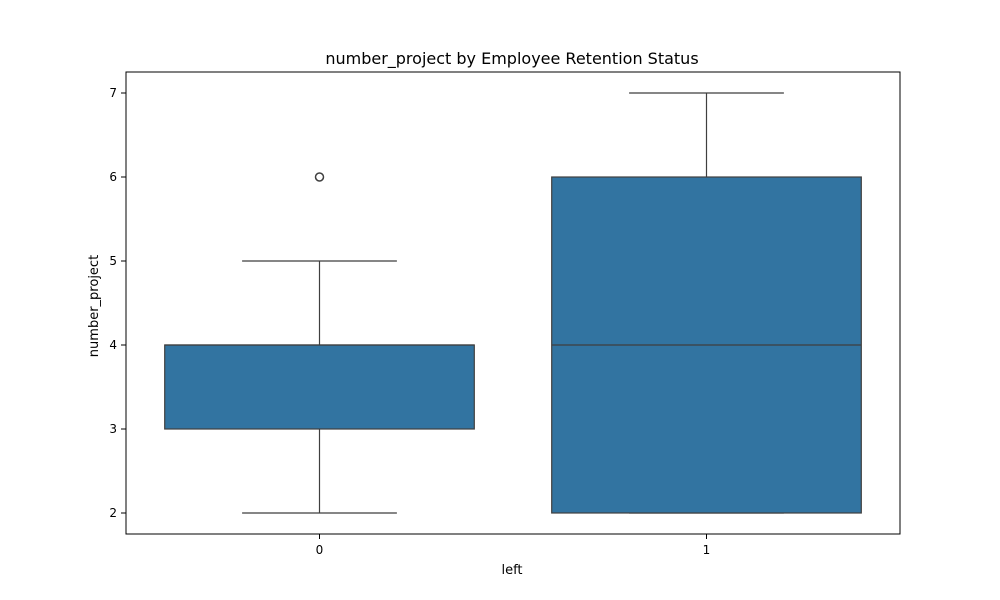  I want to click on y-tick-label: 7, so click(113, 93).